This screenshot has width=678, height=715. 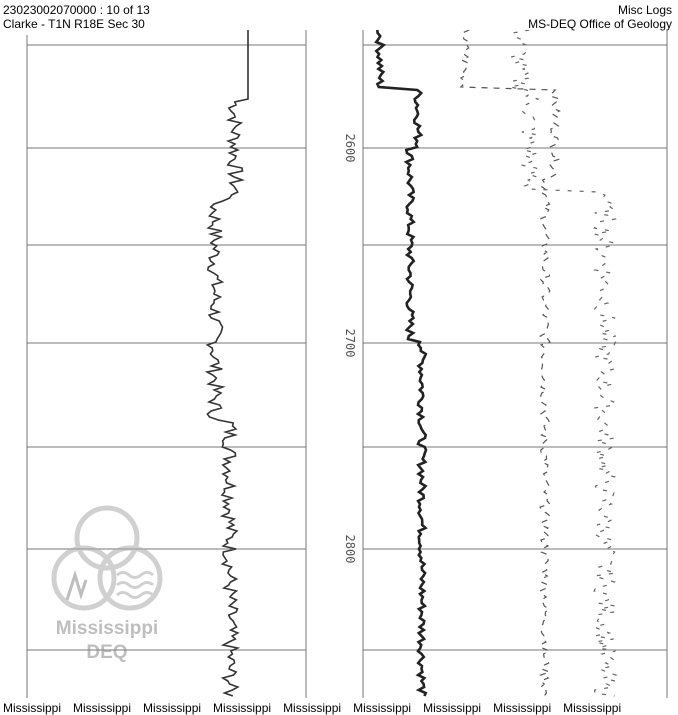 I want to click on mdeq-logo-icon, so click(x=107, y=558).